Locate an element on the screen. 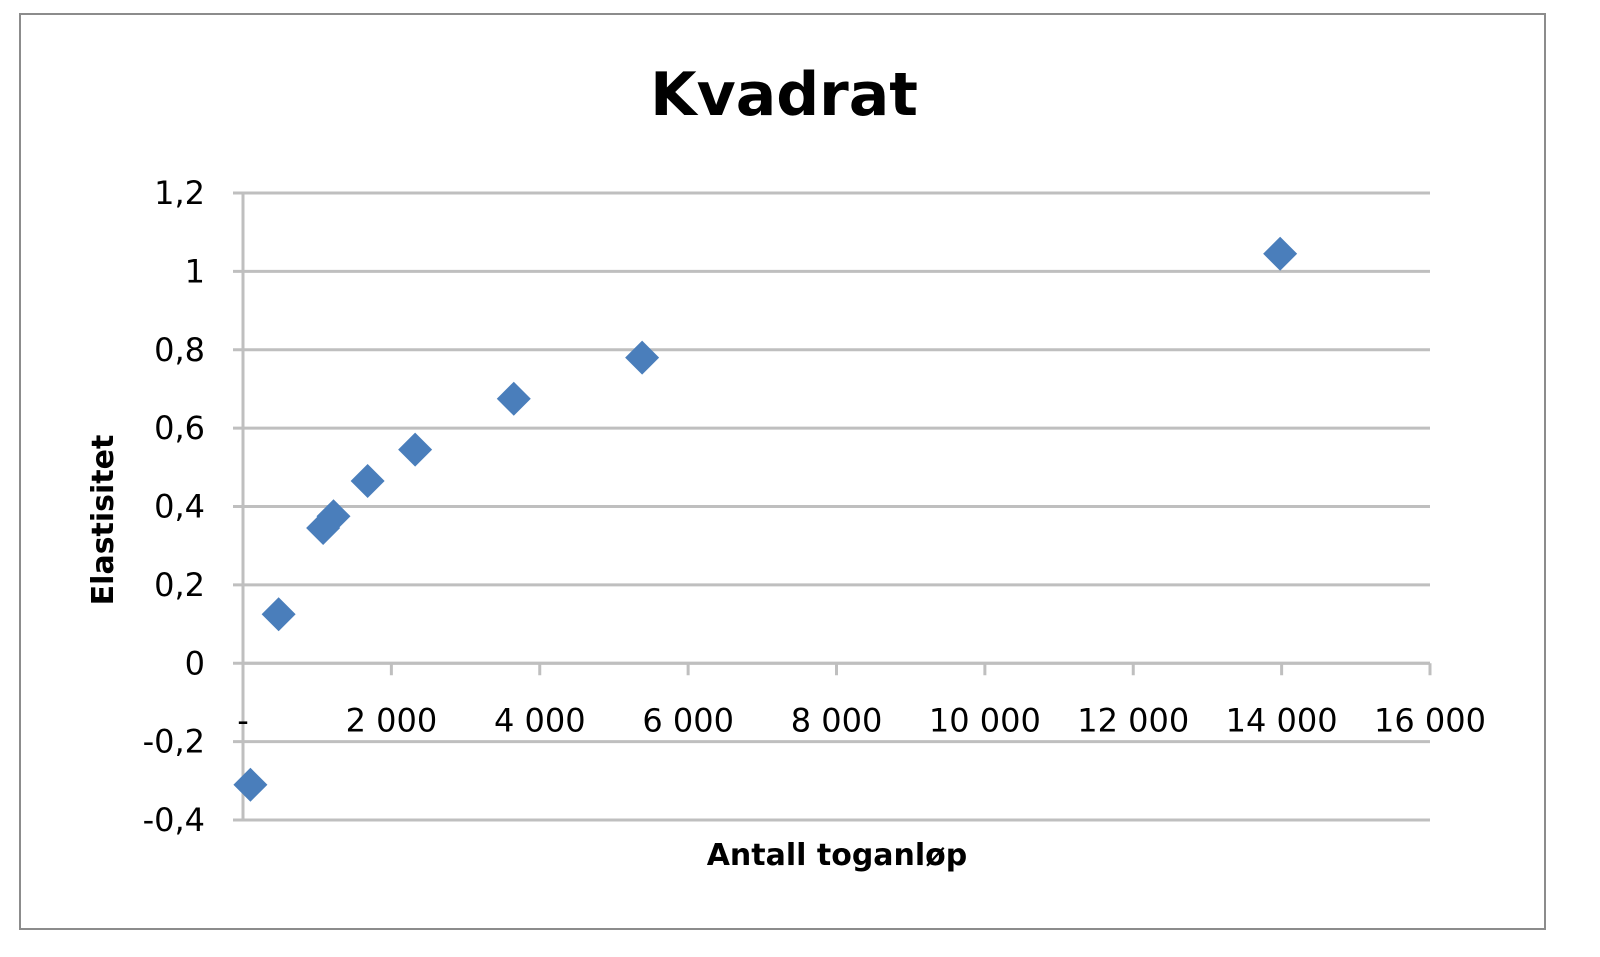 This screenshot has width=1600, height=957. y-axis-label: Elastisitet is located at coordinates (103, 520).